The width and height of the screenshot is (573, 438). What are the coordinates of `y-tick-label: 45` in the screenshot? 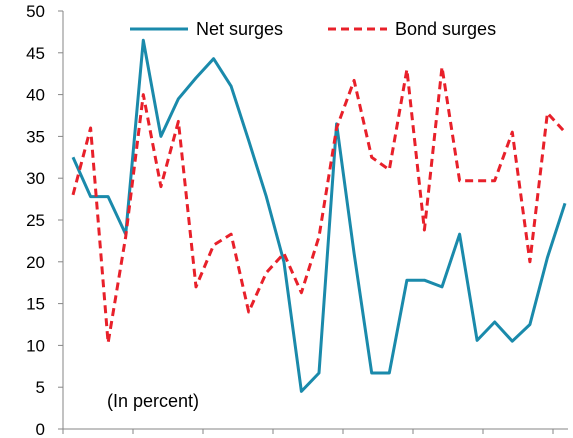 It's located at (35, 53).